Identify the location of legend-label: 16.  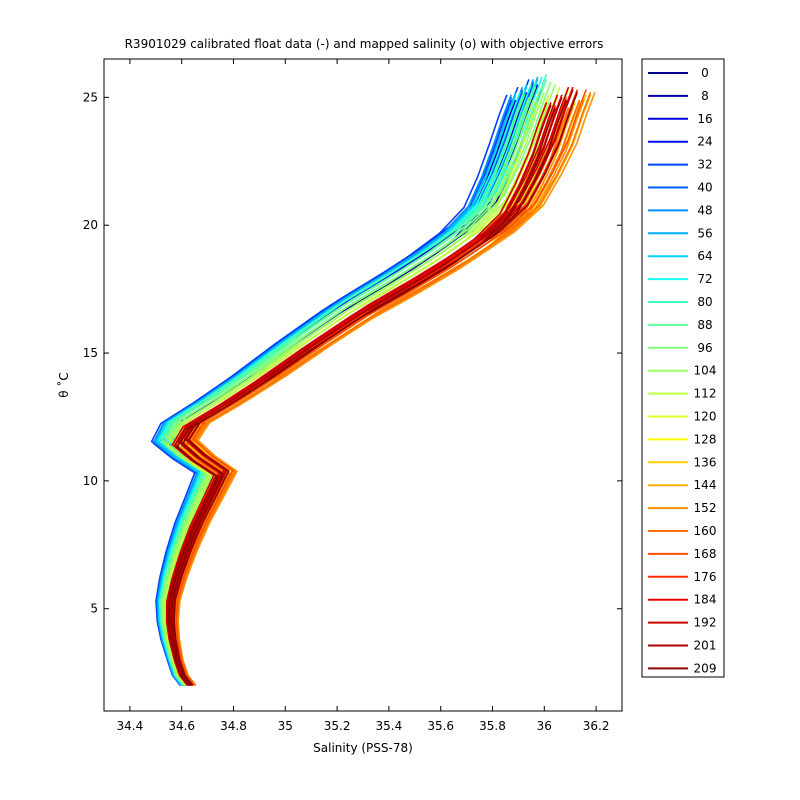
(704, 119).